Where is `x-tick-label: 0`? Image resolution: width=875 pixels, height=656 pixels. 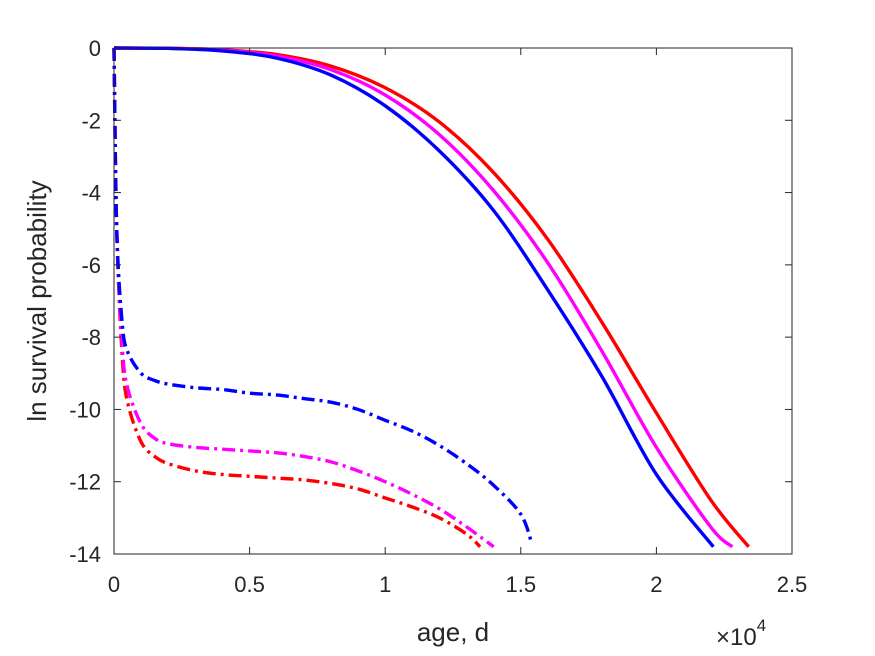 x-tick-label: 0 is located at coordinates (114, 584).